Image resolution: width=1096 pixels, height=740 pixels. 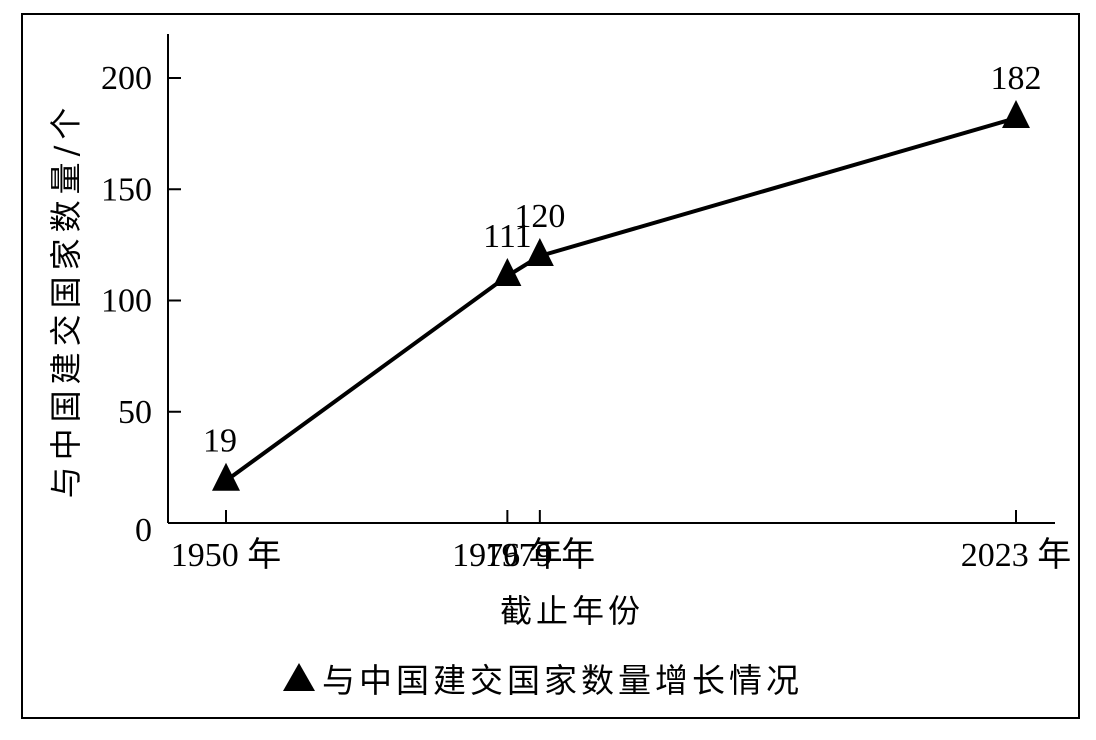 What do you see at coordinates (507, 236) in the screenshot?
I see `data-label: 111` at bounding box center [507, 236].